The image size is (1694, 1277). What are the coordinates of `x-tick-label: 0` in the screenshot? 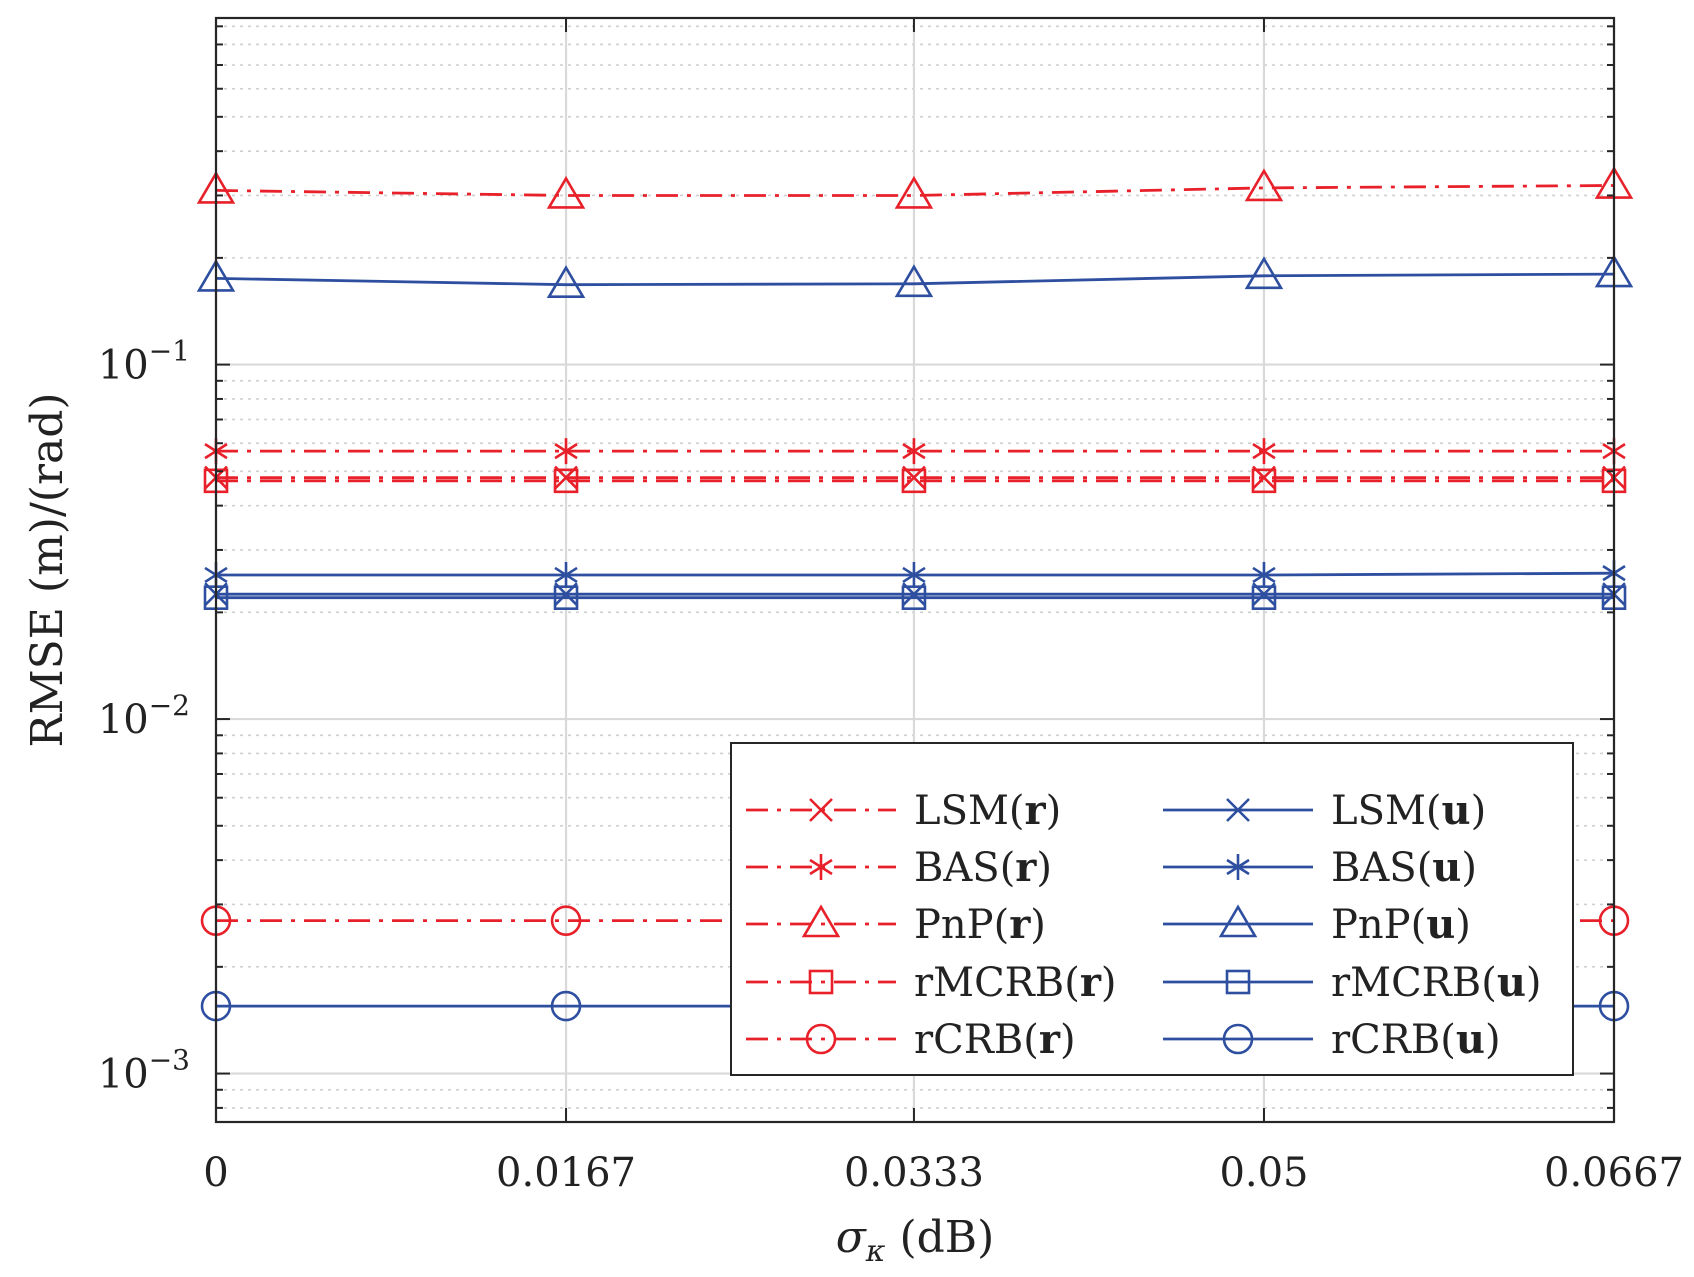 It's located at (215, 1173).